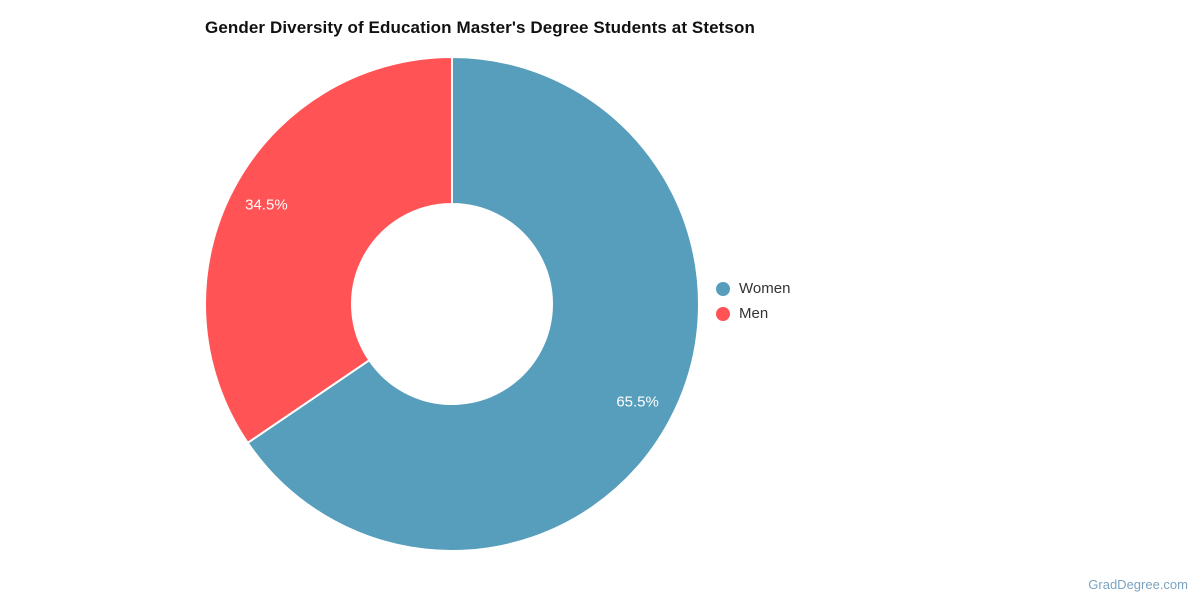  What do you see at coordinates (266, 205) in the screenshot?
I see `slice-label-men: 34.5%` at bounding box center [266, 205].